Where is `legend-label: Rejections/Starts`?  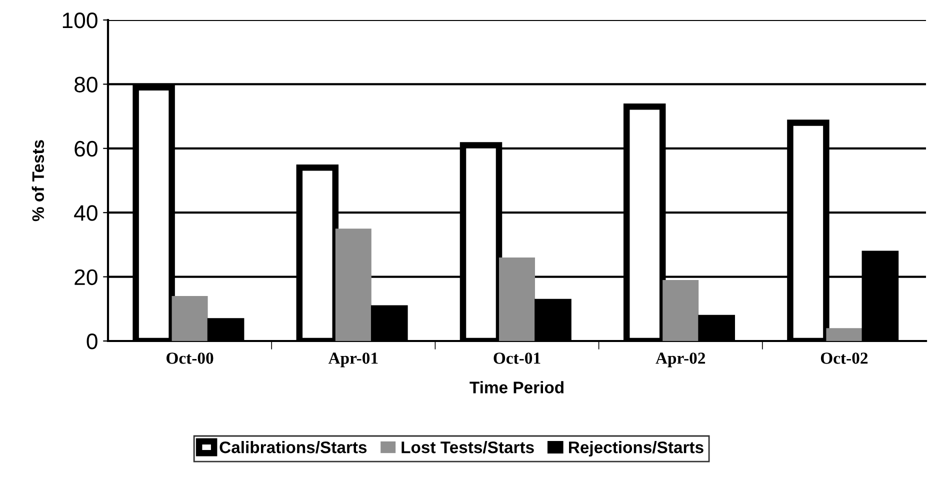 legend-label: Rejections/Starts is located at coordinates (636, 449).